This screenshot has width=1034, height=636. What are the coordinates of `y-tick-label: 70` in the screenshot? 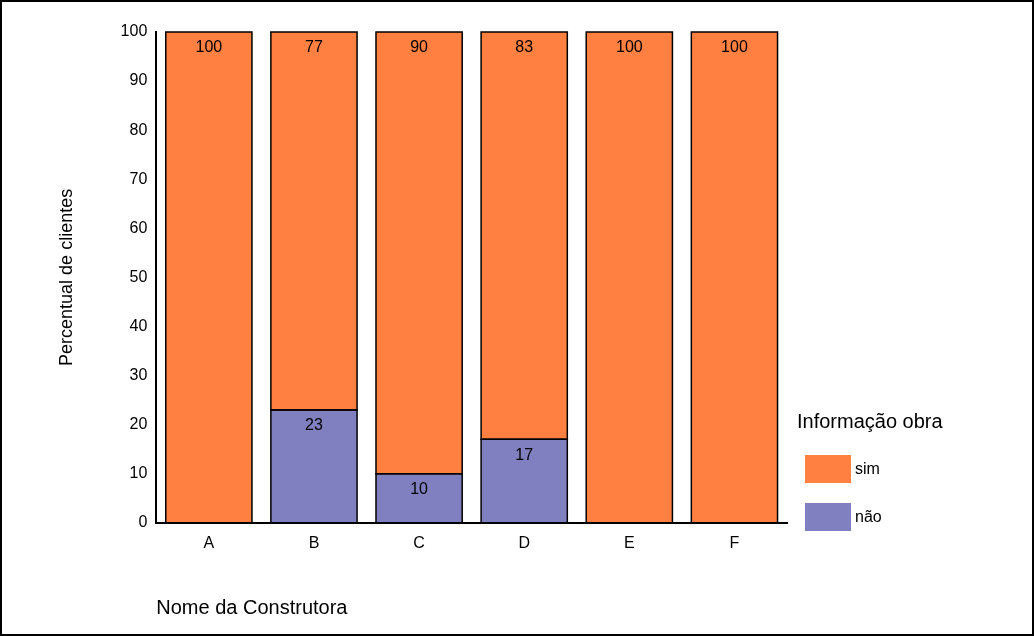 It's located at (138, 178).